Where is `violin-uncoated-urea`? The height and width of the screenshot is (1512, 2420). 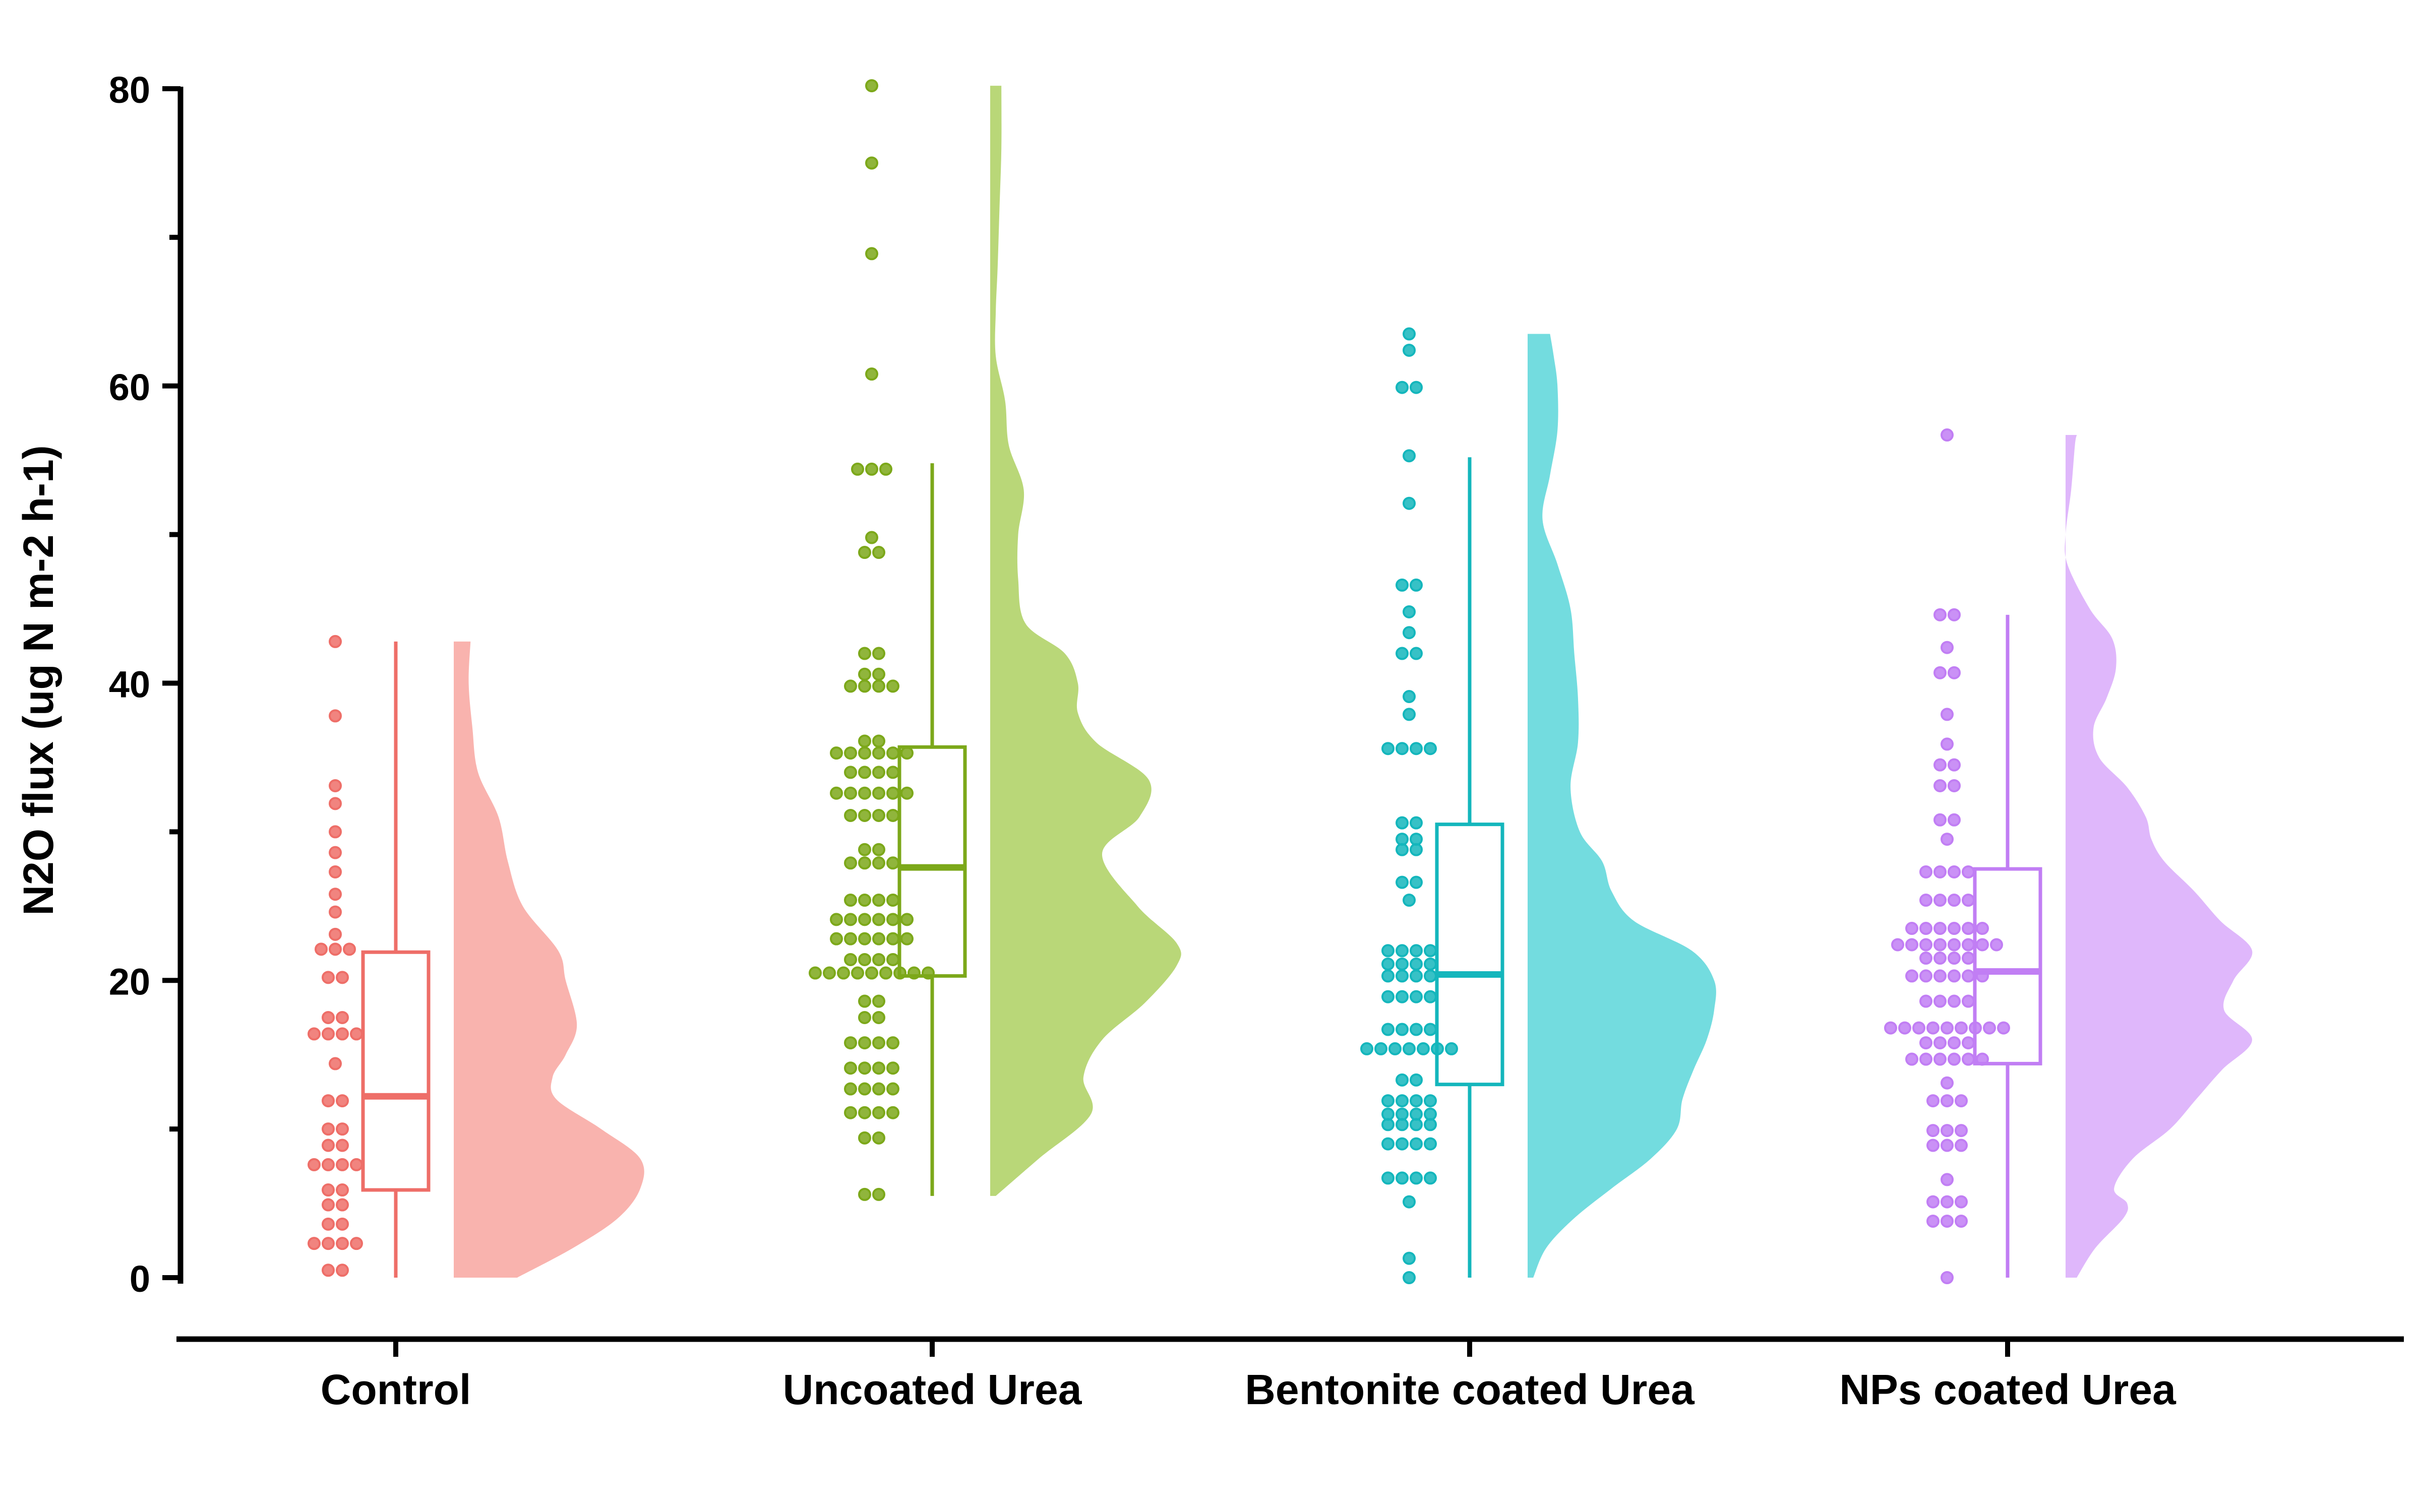
violin-uncoated-urea is located at coordinates (1085, 641).